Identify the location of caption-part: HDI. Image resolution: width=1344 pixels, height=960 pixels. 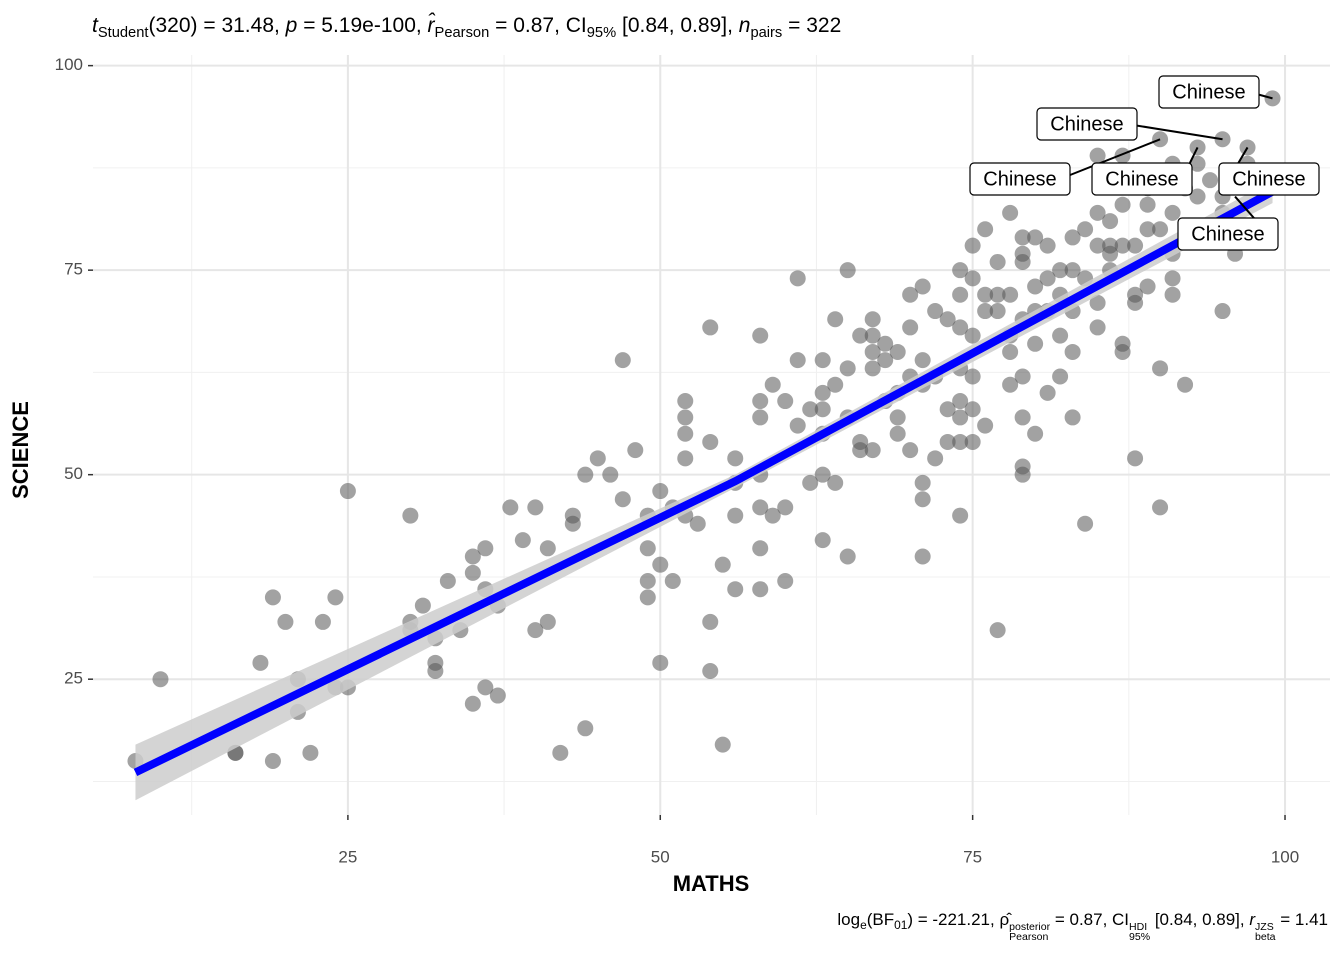
(1138, 926).